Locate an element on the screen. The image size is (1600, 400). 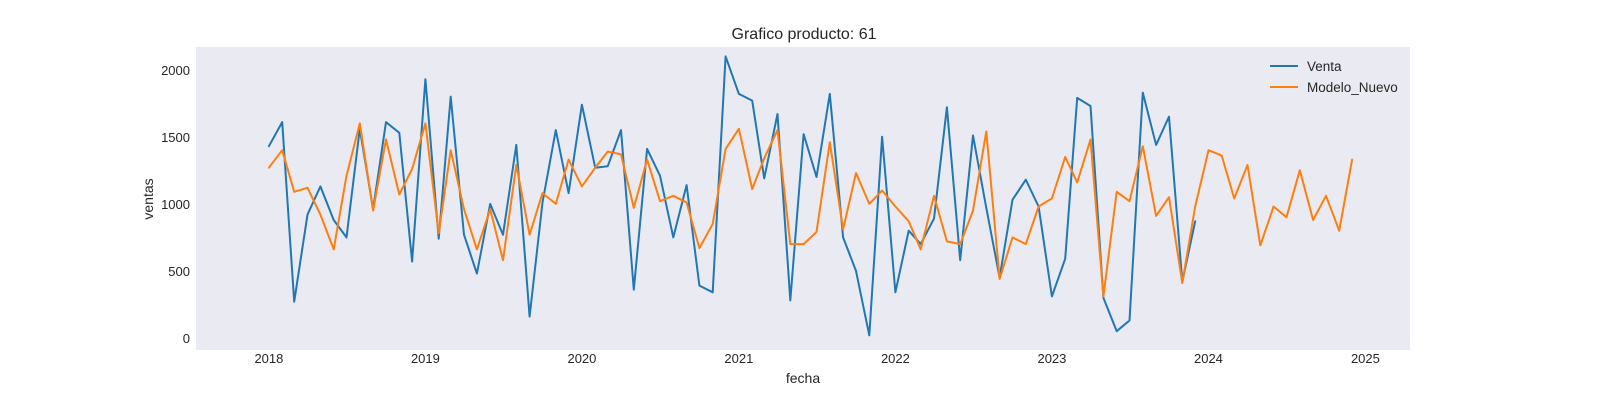
y-axis-label: ventas is located at coordinates (148, 198).